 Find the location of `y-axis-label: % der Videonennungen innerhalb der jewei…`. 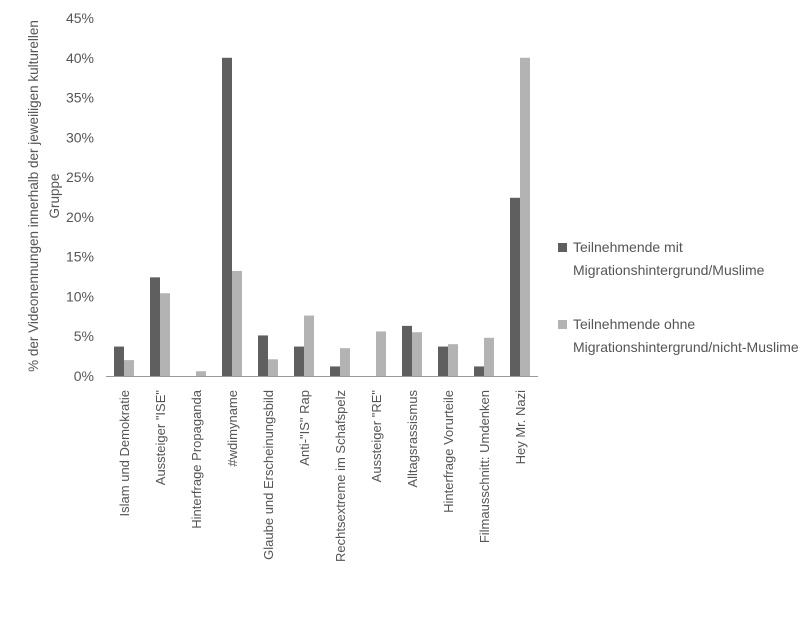

y-axis-label: % der Videonennungen innerhalb der jewei… is located at coordinates (44, 196).